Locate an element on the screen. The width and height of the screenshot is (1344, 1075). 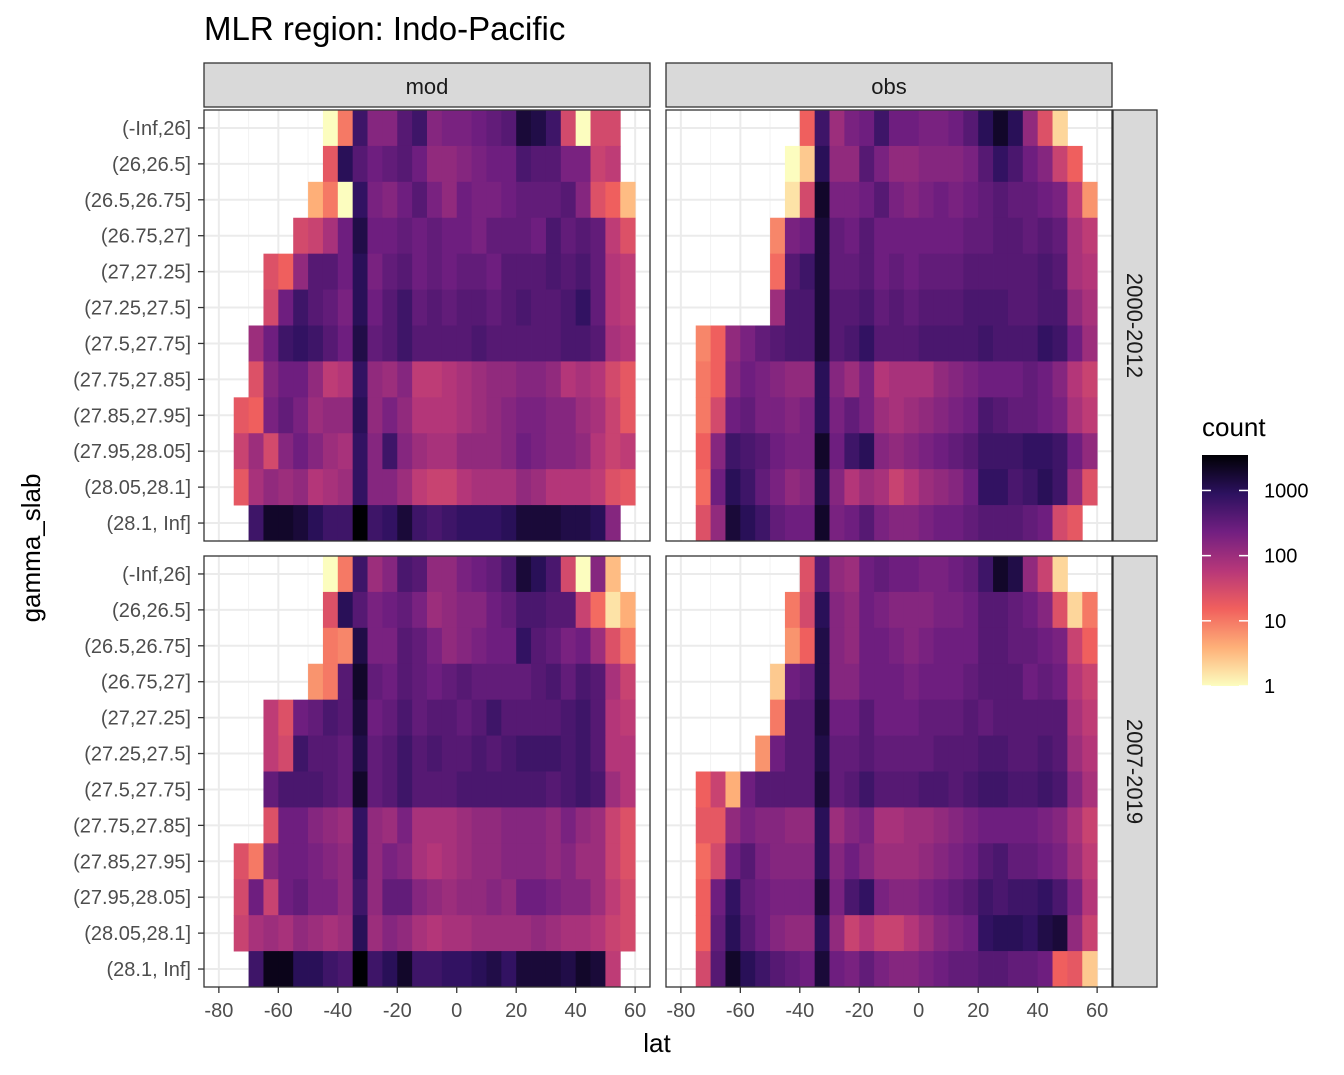
y-tick-label: (27.5,27.75] is located at coordinates (137, 790).